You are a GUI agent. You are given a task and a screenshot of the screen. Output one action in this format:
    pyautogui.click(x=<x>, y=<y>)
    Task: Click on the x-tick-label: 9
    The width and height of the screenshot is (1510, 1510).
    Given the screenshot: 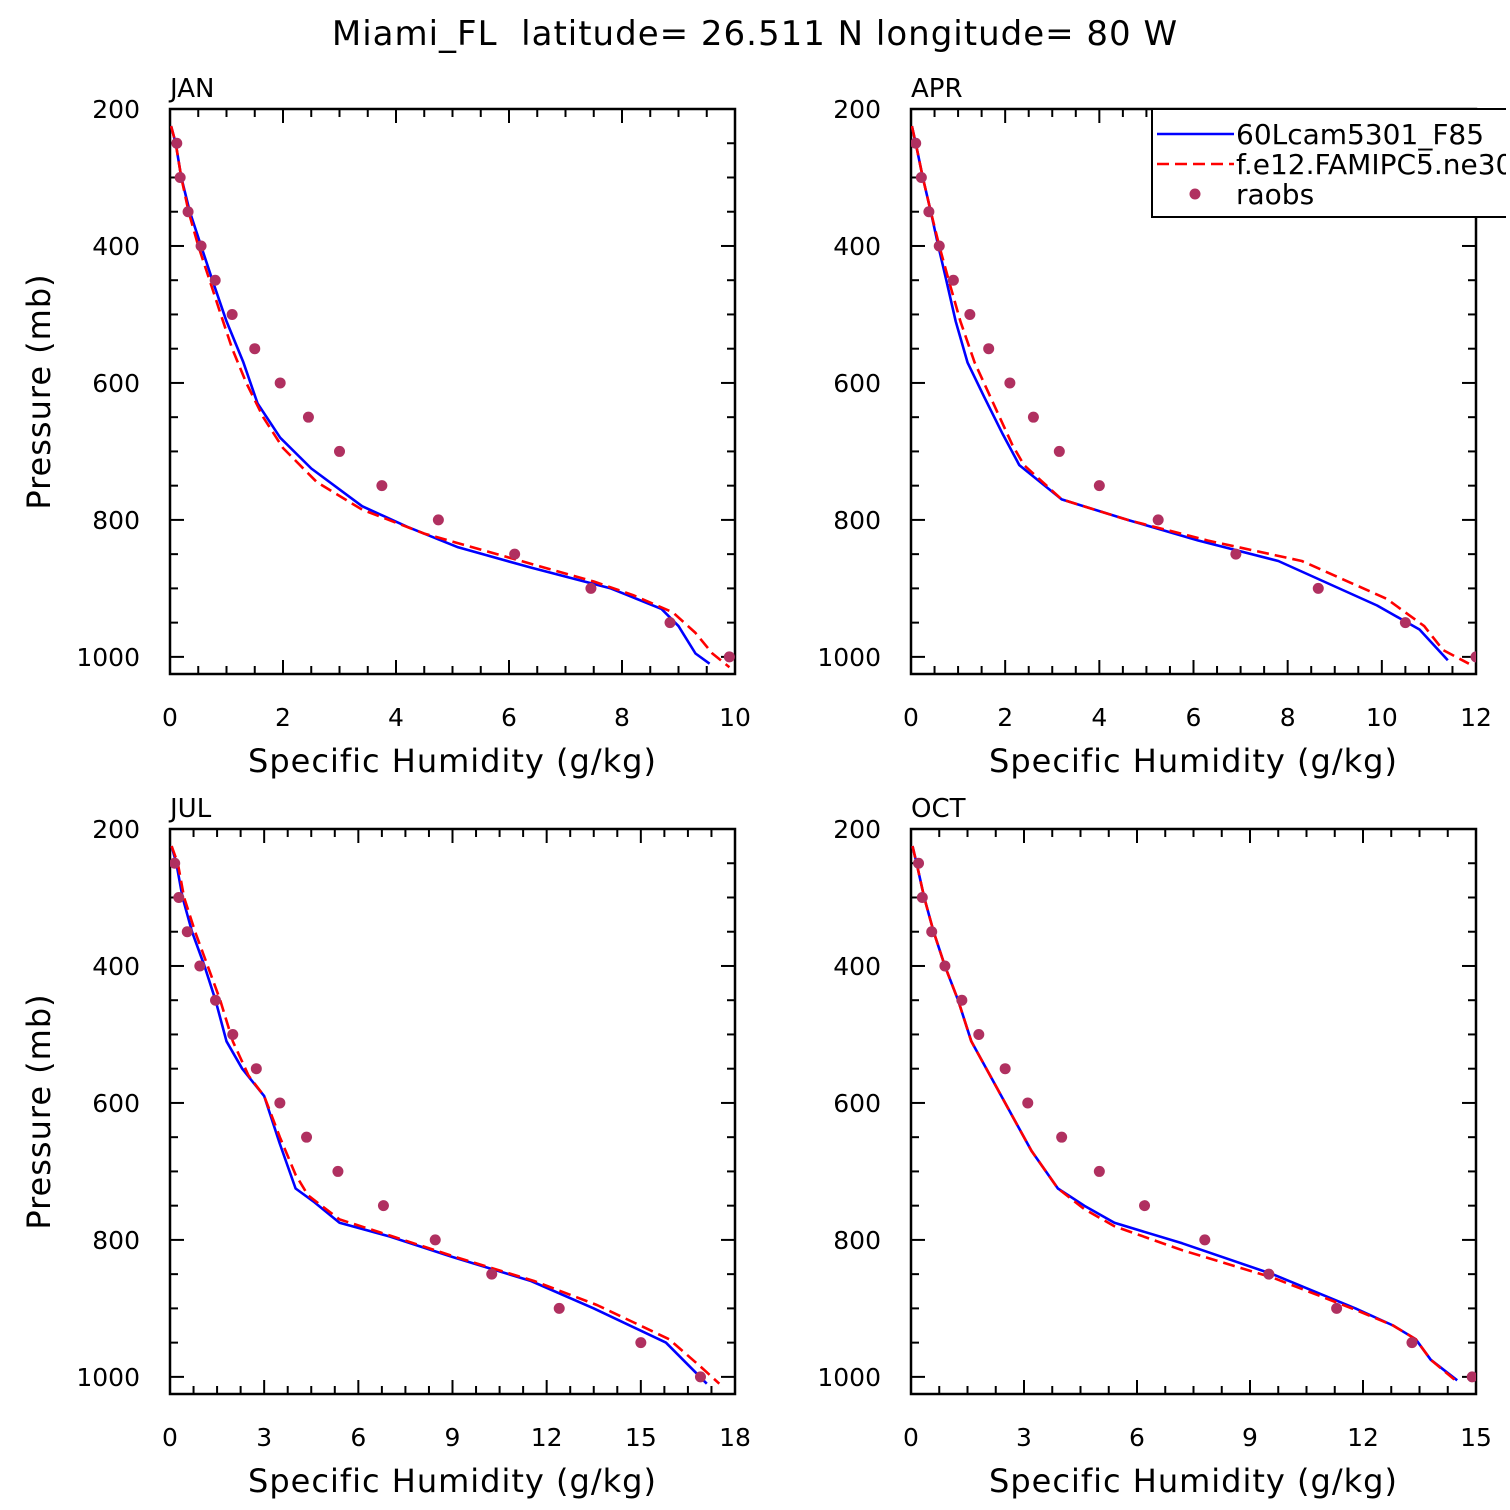 What is the action you would take?
    pyautogui.click(x=453, y=1437)
    